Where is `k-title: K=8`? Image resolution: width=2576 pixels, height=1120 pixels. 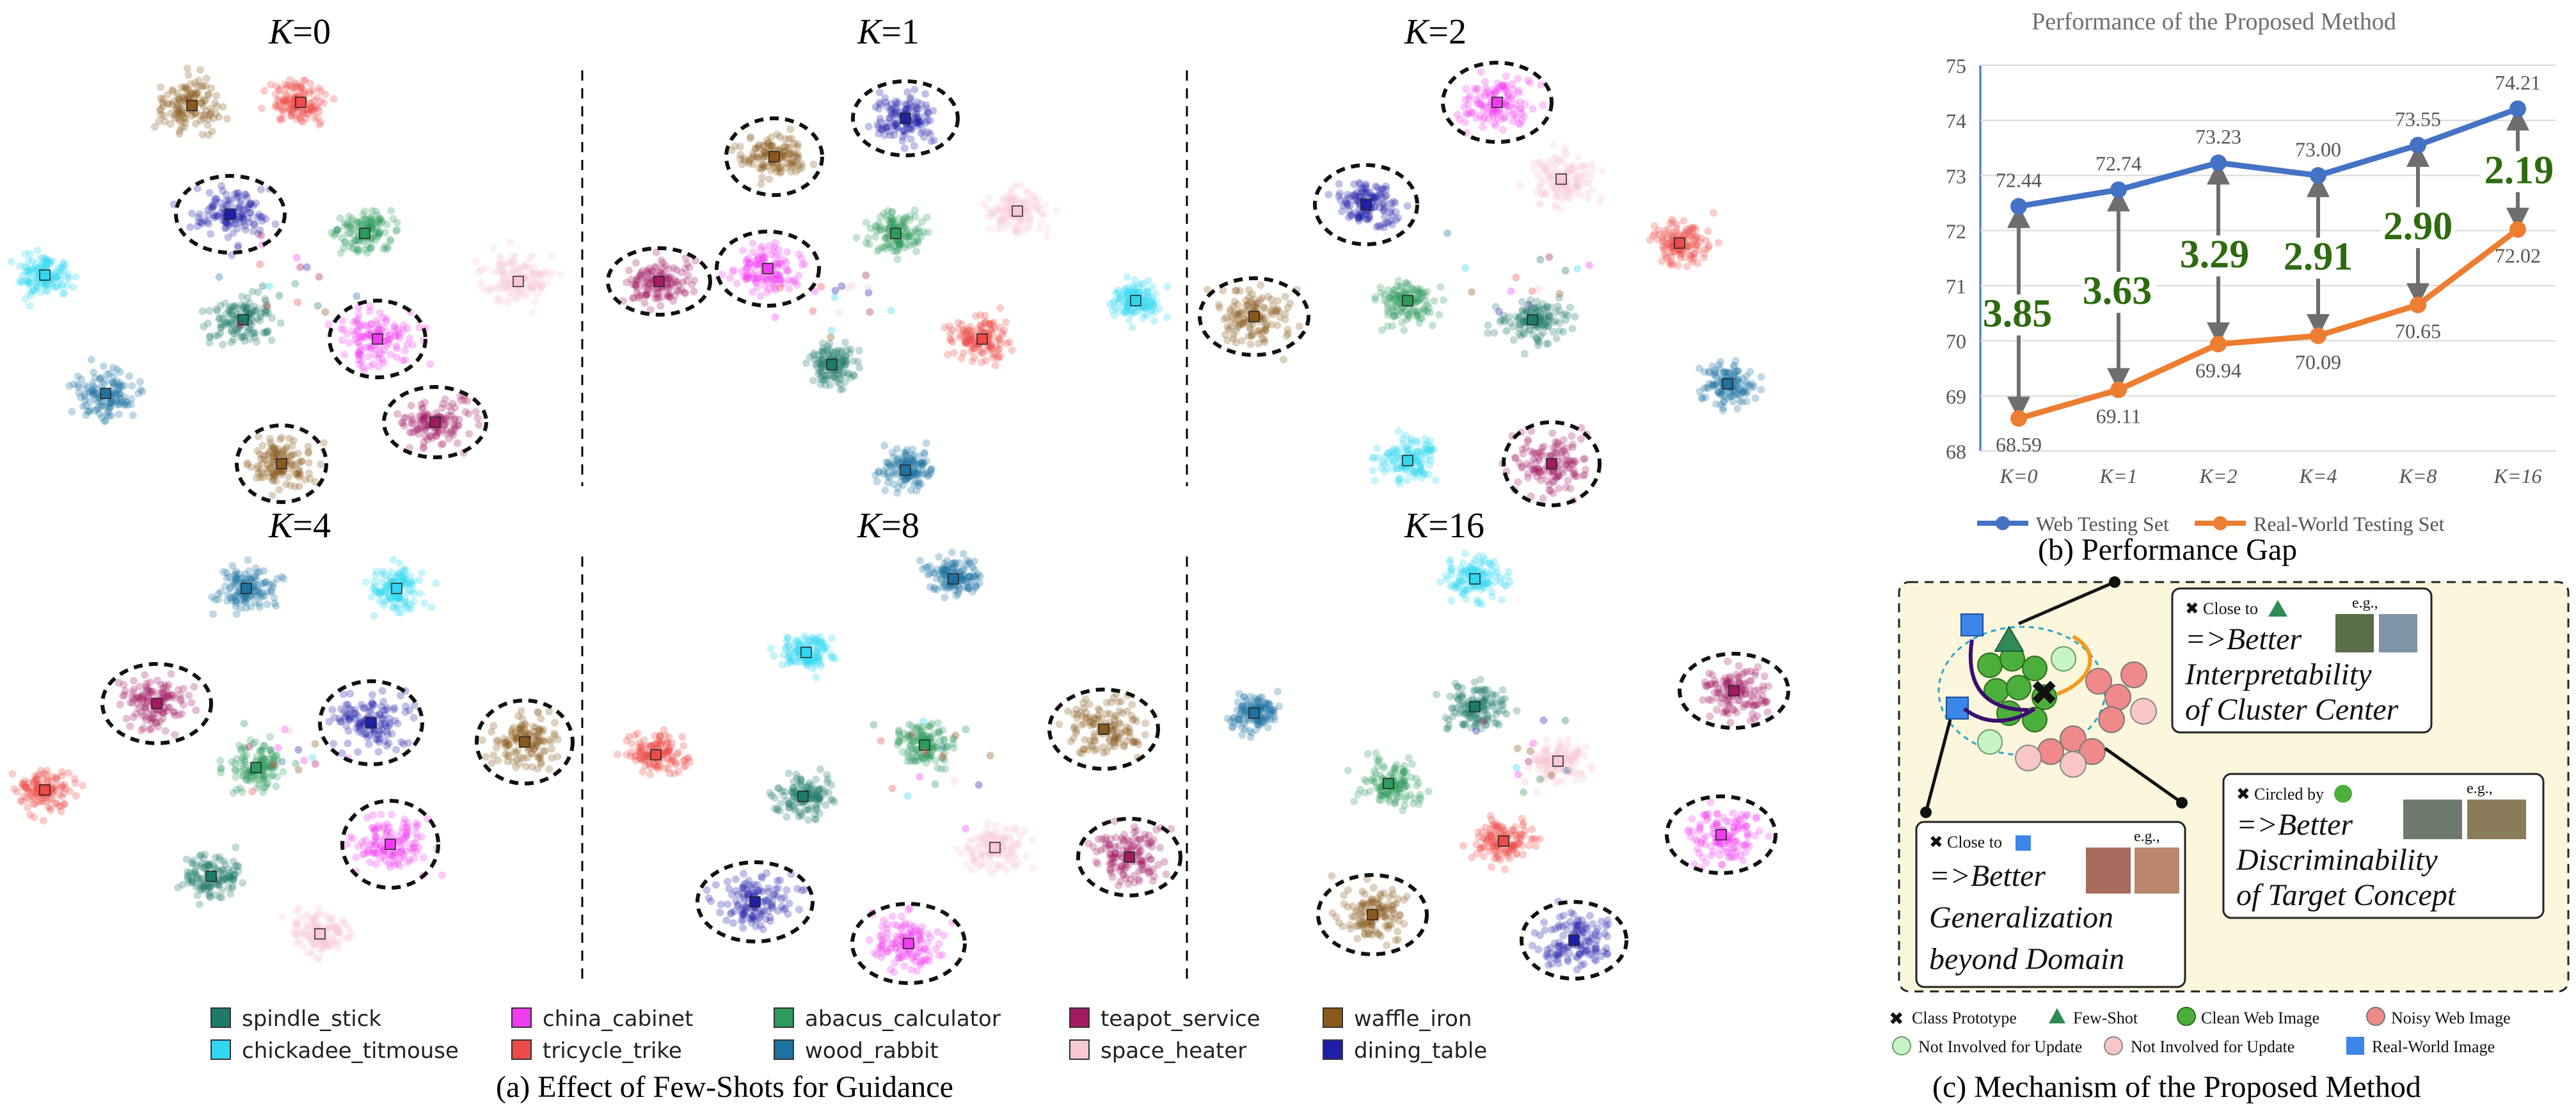
k-title: K=8 is located at coordinates (888, 526).